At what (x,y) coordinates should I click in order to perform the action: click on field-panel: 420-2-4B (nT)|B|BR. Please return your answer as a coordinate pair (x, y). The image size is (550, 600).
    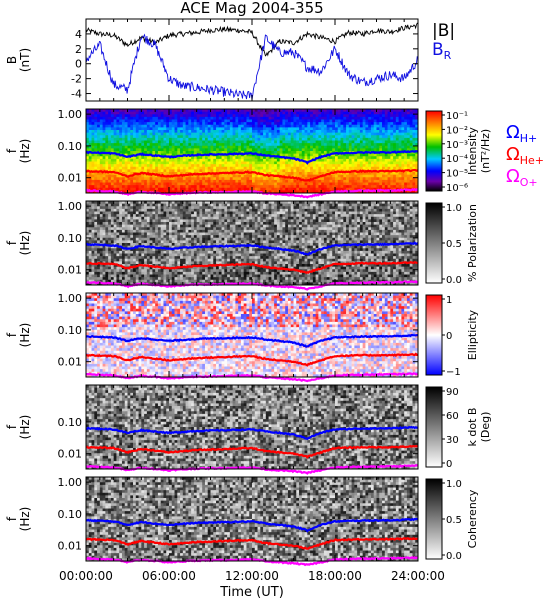
    Looking at the image, I should click on (230, 60).